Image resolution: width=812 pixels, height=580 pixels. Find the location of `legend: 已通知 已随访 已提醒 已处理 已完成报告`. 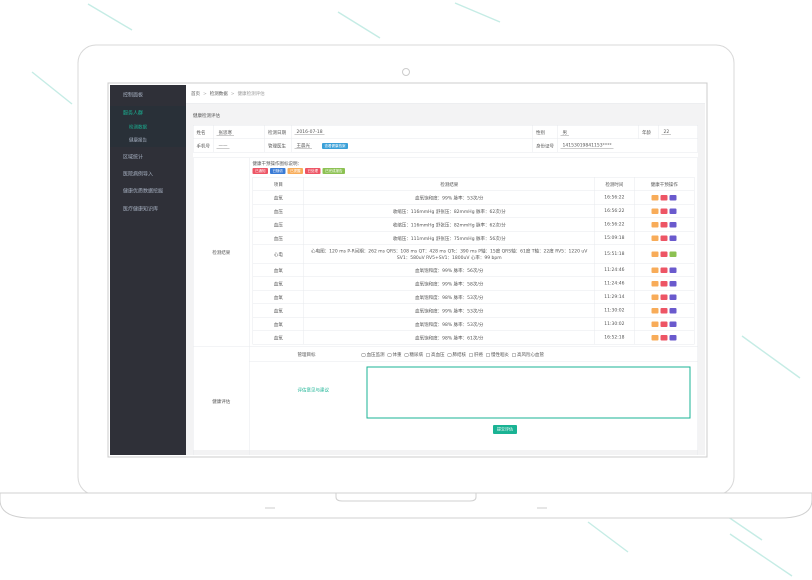

legend: 已通知 已随访 已提醒 已处理 已完成报告 is located at coordinates (473, 171).